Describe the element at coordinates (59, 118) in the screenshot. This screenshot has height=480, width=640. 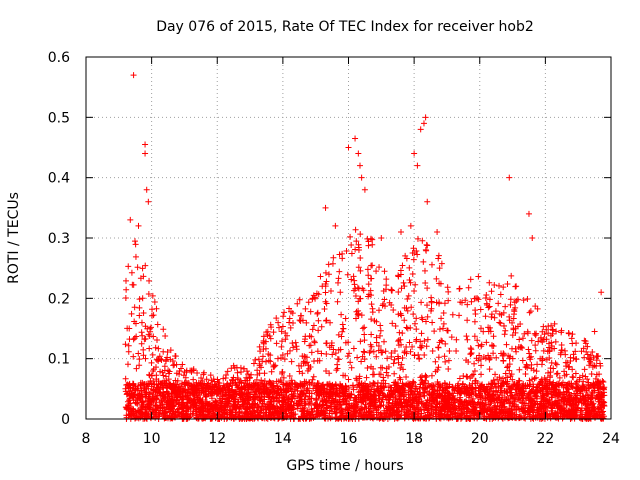
I see `y-tick-label: 0.5` at that location.